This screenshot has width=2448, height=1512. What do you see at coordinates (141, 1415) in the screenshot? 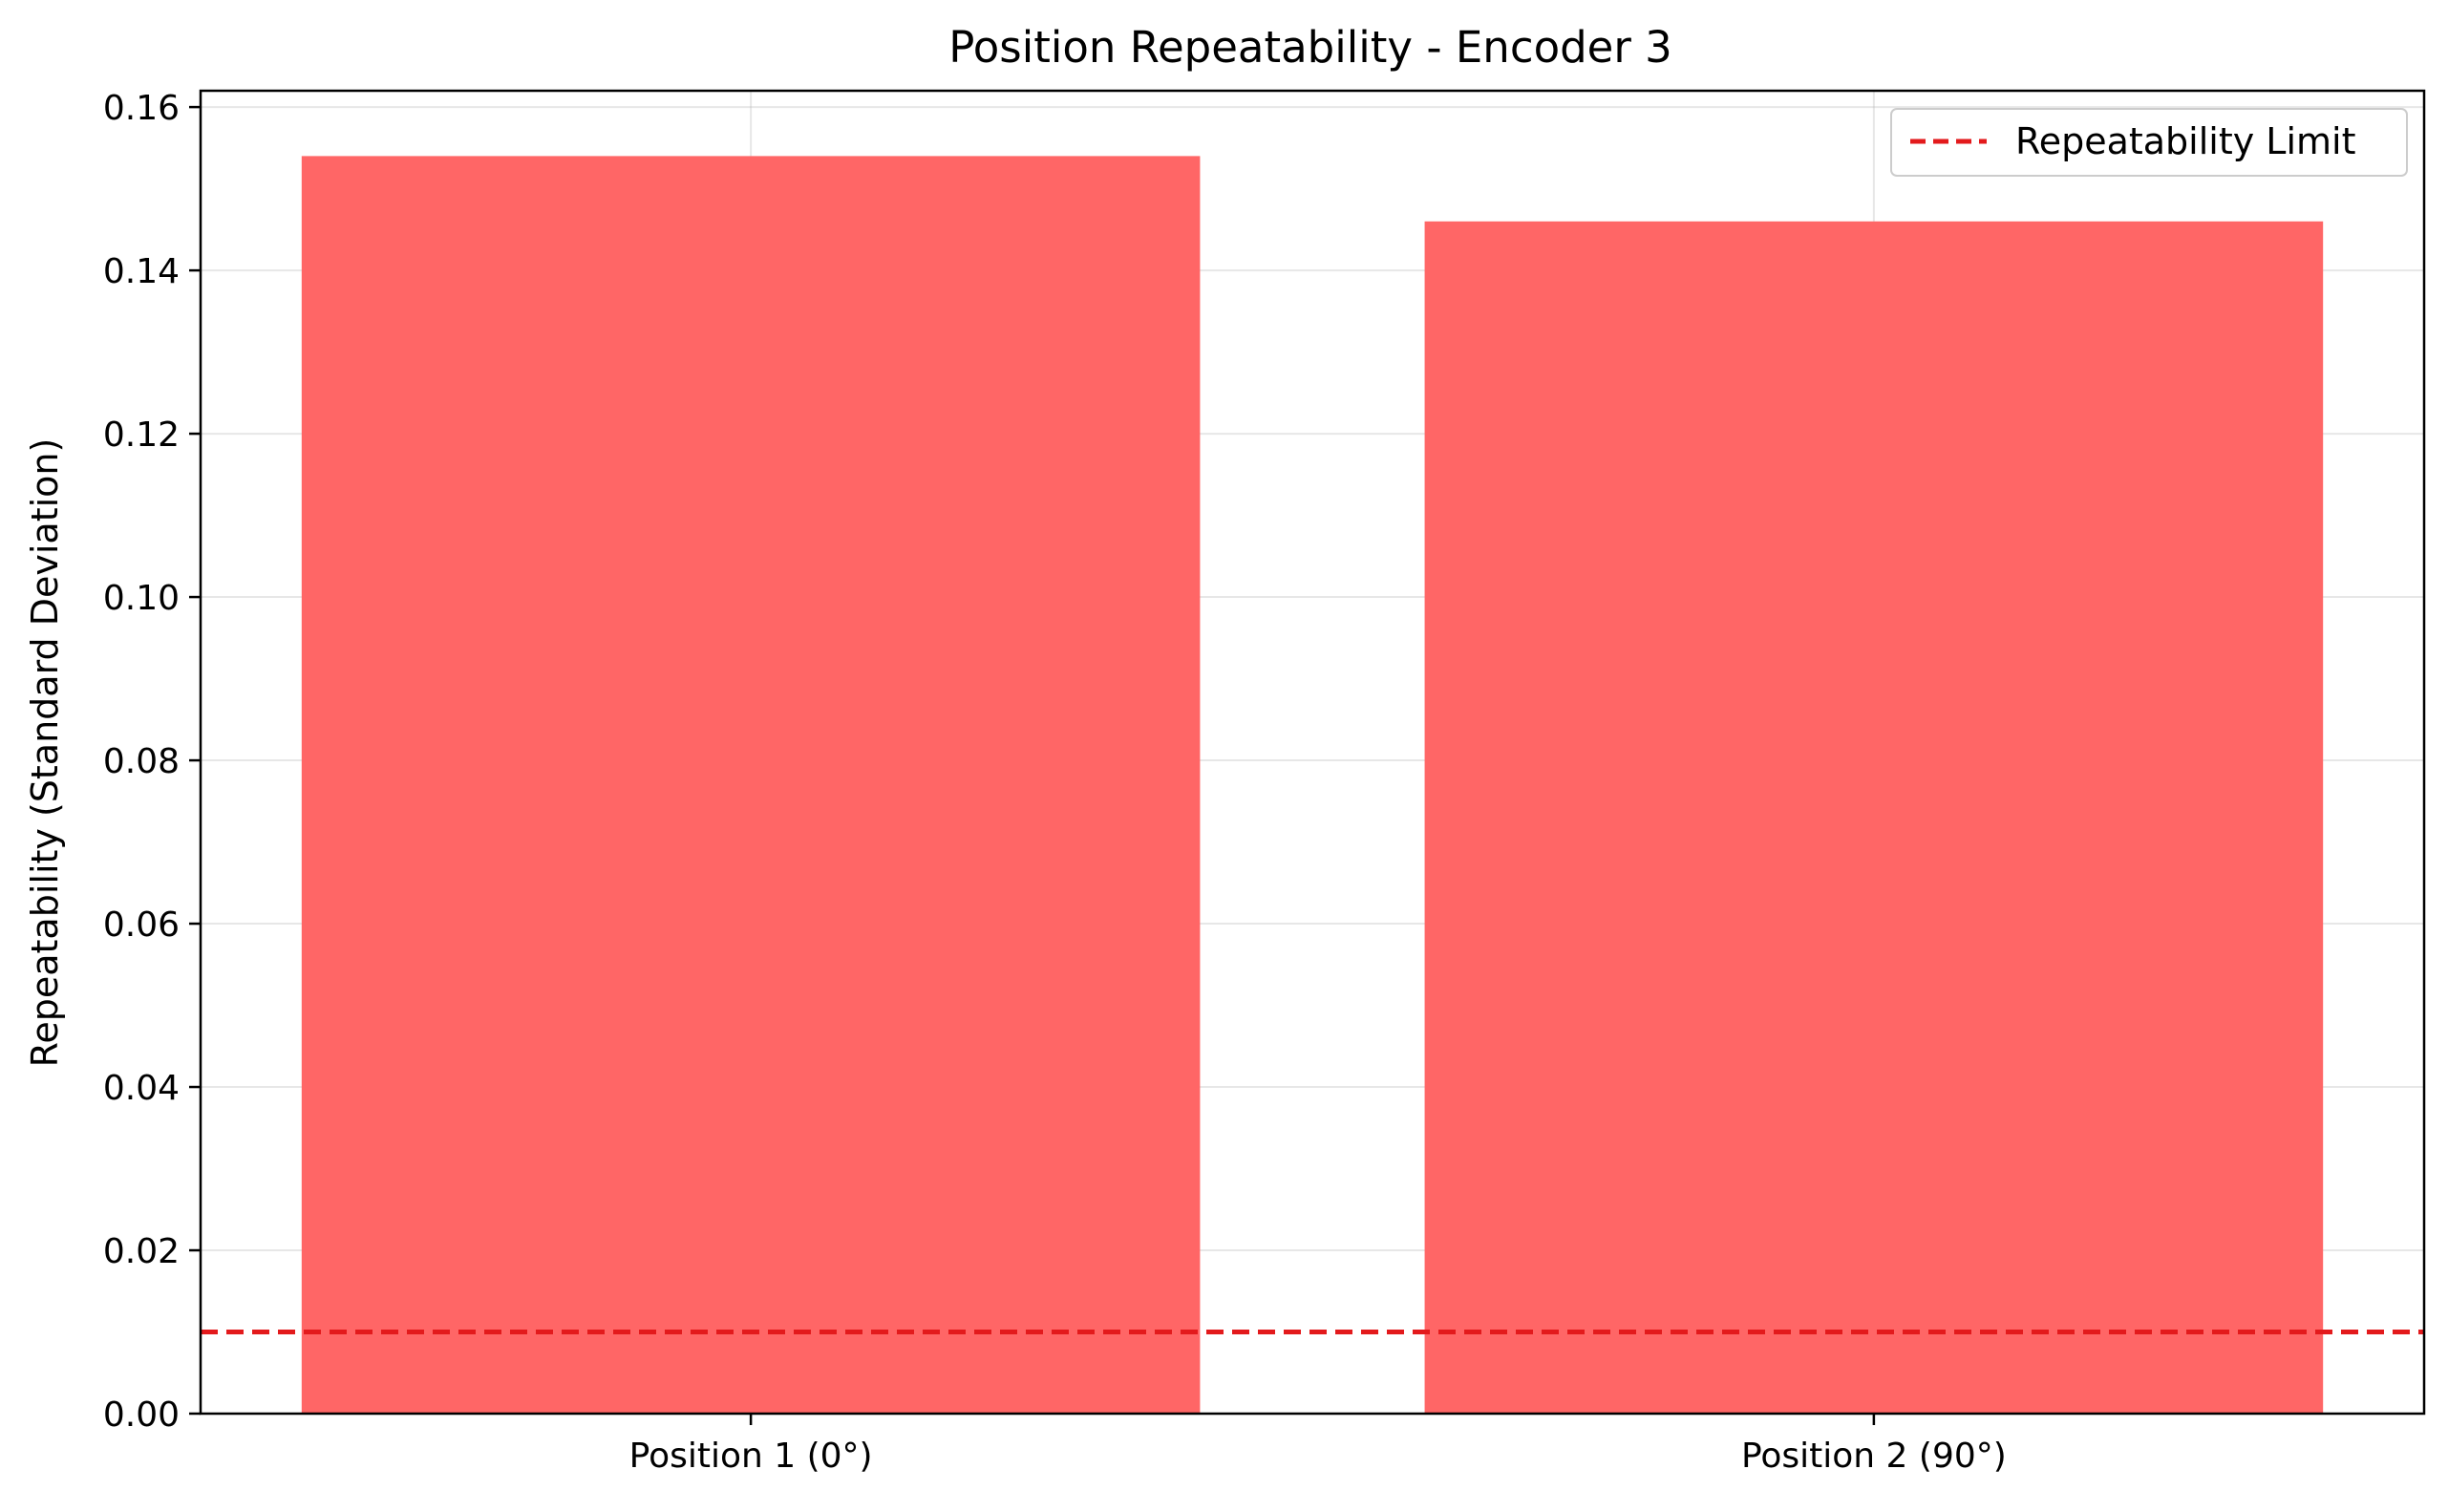
I see `y-tick-label: 0.00` at bounding box center [141, 1415].